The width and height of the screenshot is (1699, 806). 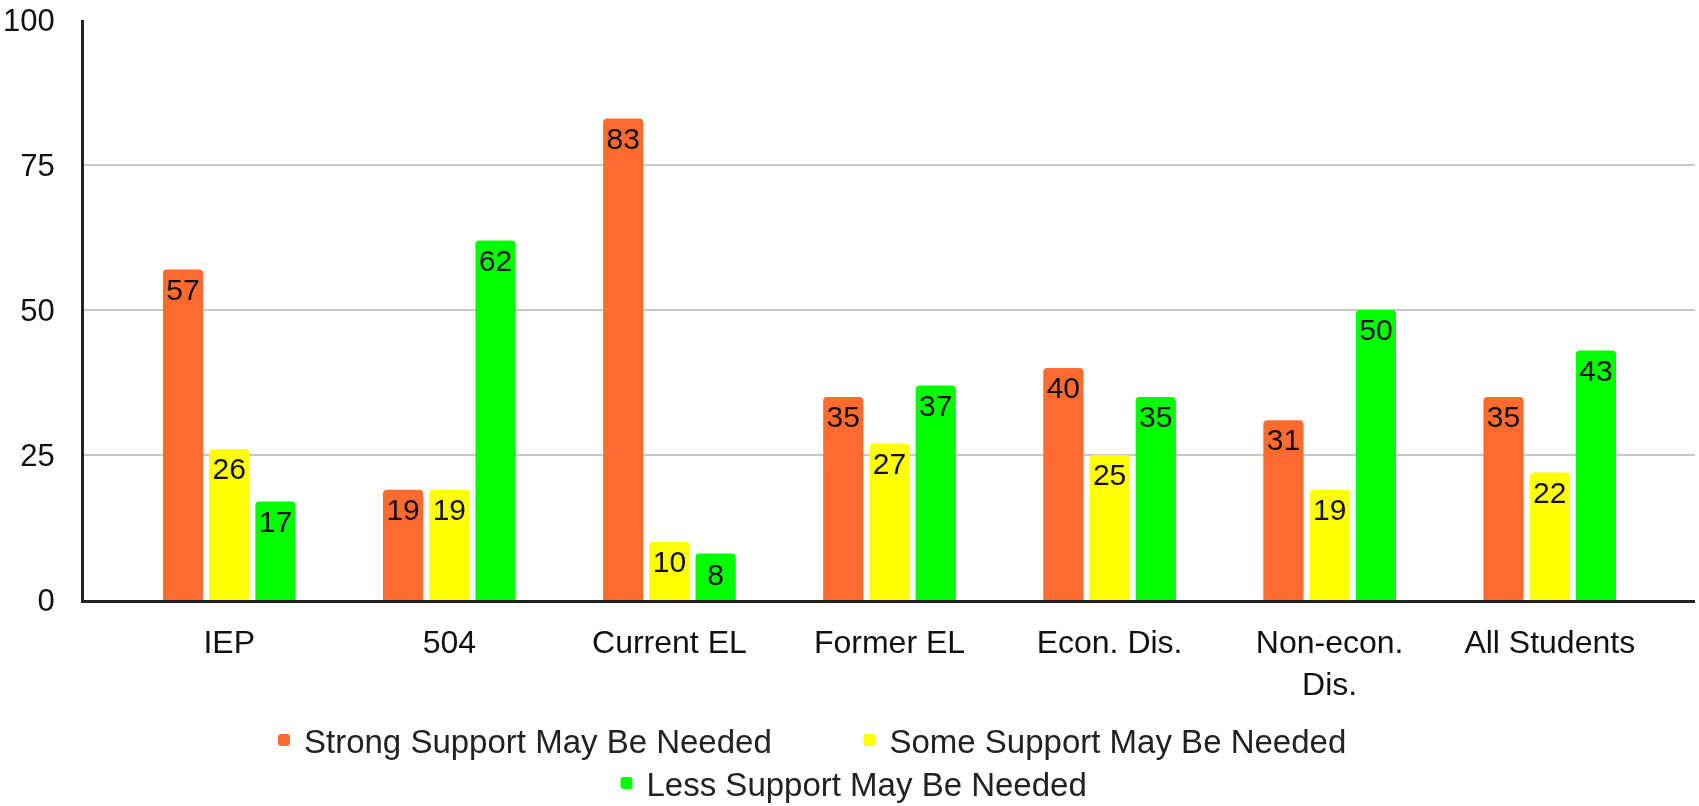 I want to click on data-label: 43, so click(x=1596, y=370).